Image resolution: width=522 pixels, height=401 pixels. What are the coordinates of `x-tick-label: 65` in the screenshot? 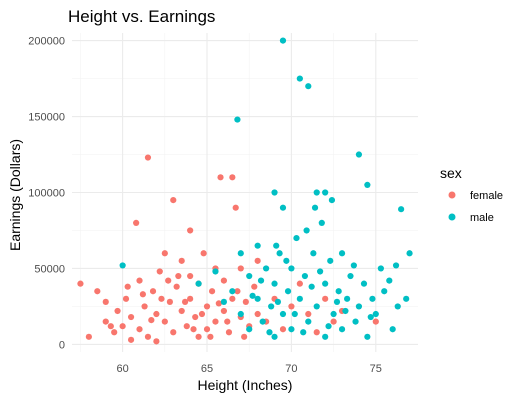 It's located at (207, 369).